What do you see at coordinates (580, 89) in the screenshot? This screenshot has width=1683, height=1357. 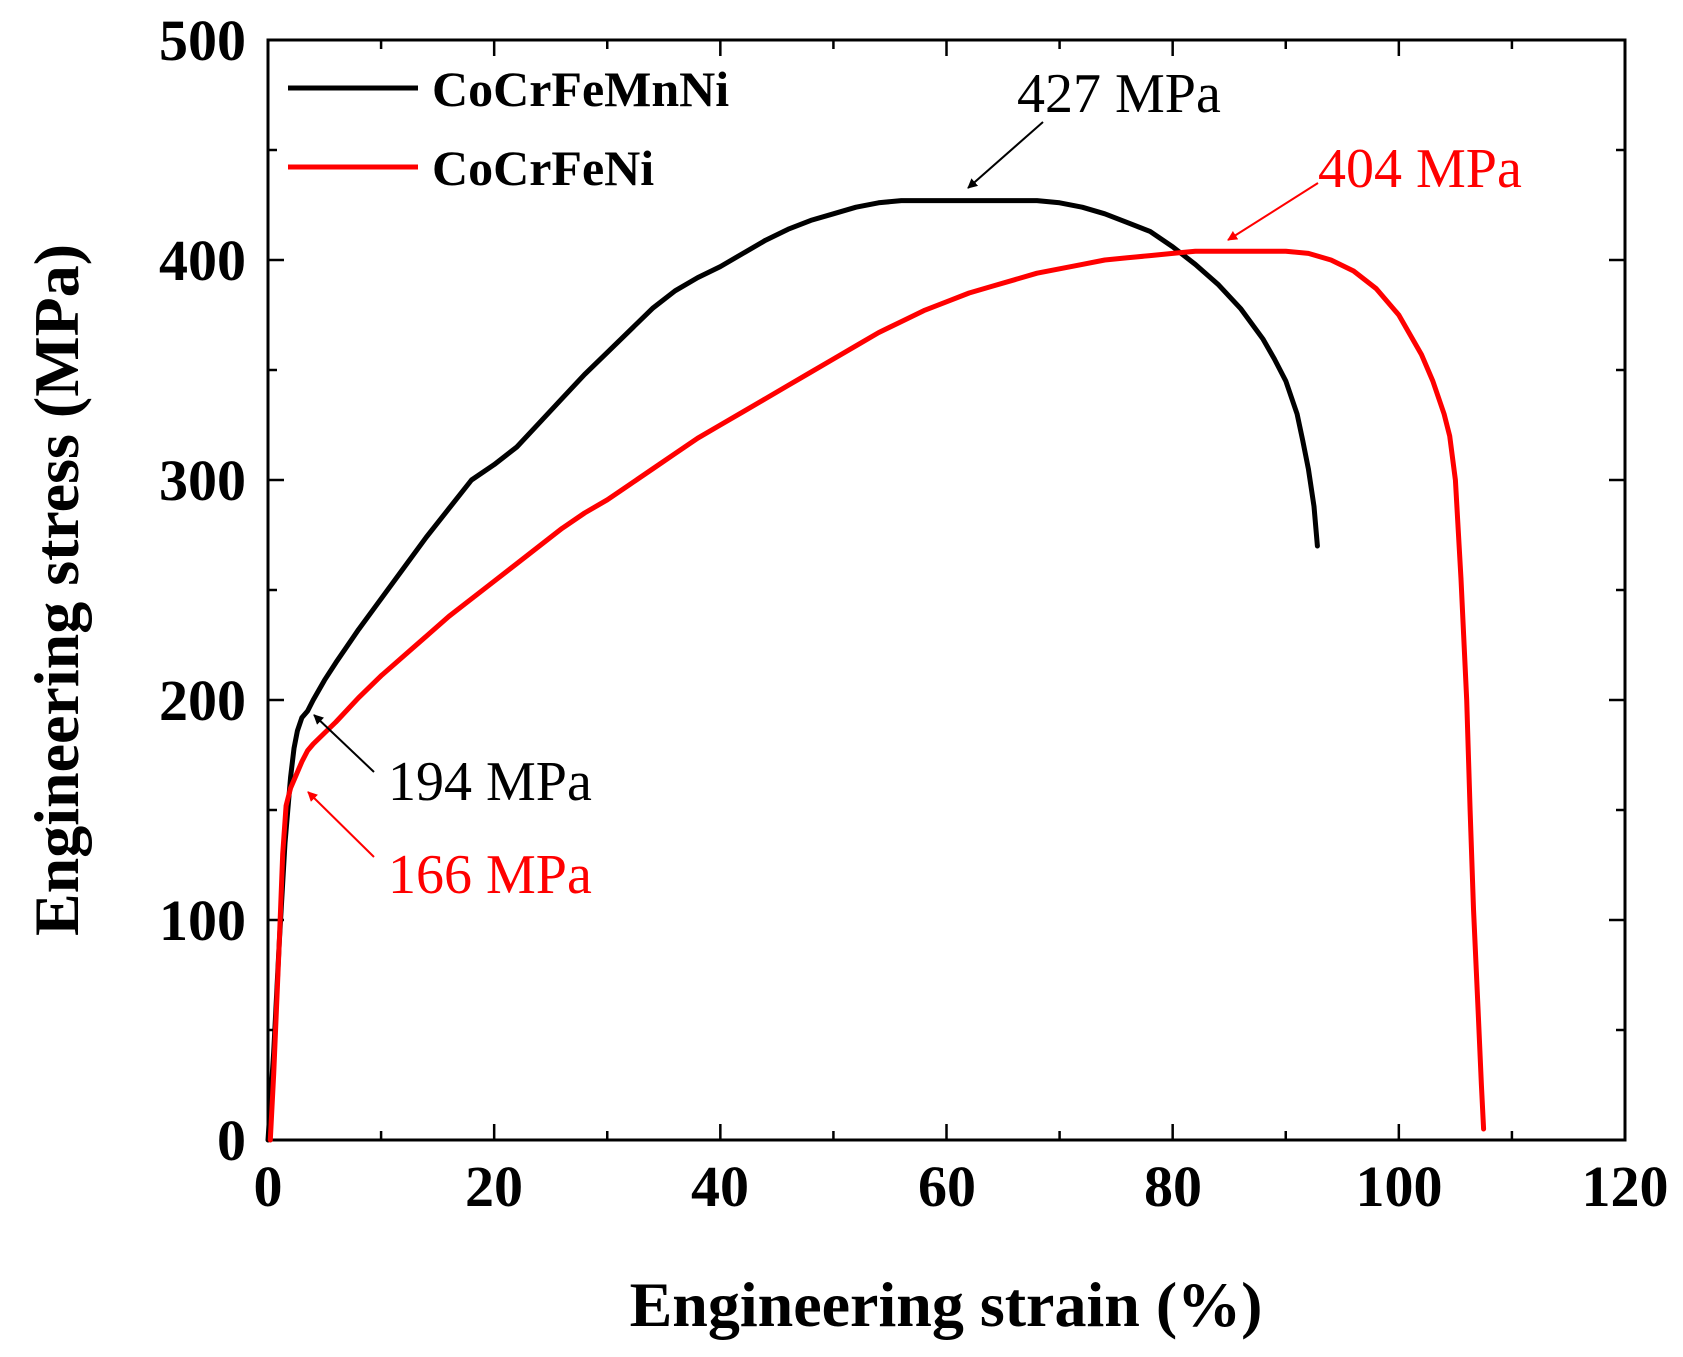 I see `legend-label-cocrfemnni: CoCrFeMnNi` at bounding box center [580, 89].